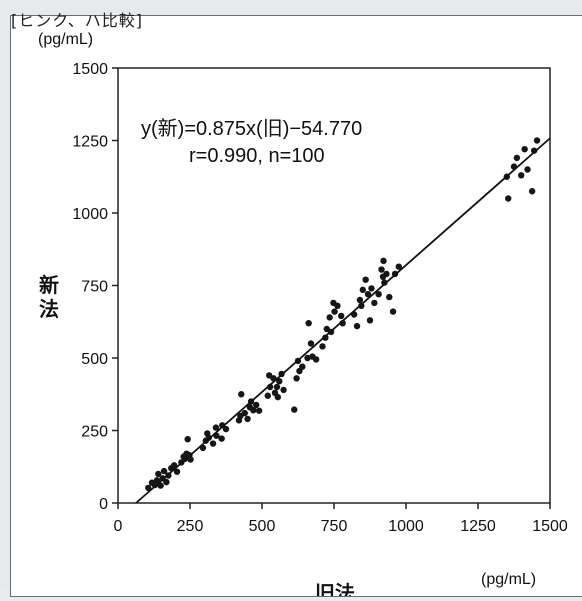  Describe the element at coordinates (262, 526) in the screenshot. I see `x-tick-label: 500` at that location.